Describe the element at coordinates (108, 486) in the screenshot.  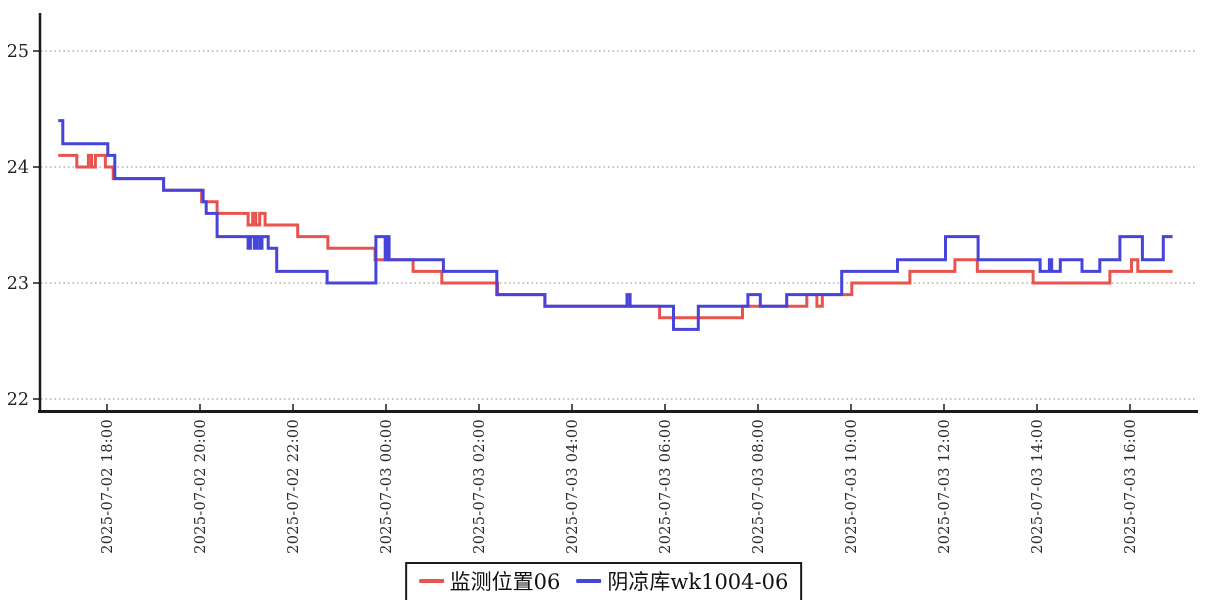
I see `x-tick-label: 2025-07-02 18:00` at that location.